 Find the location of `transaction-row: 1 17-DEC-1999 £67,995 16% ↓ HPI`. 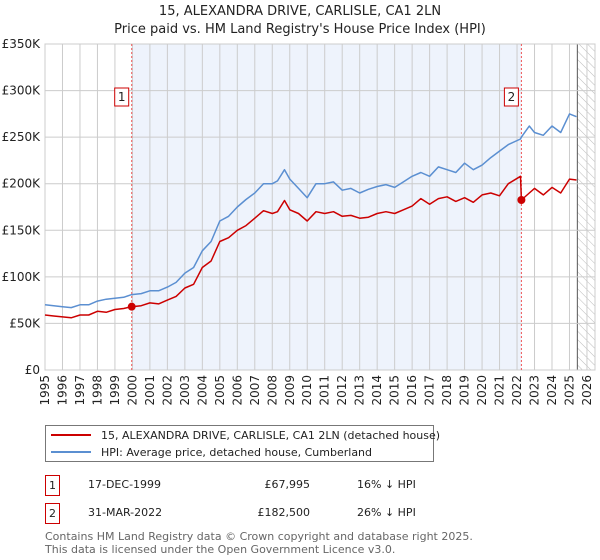

transaction-row: 1 17-DEC-1999 £67,995 16% ↓ HPI is located at coordinates (245, 486).